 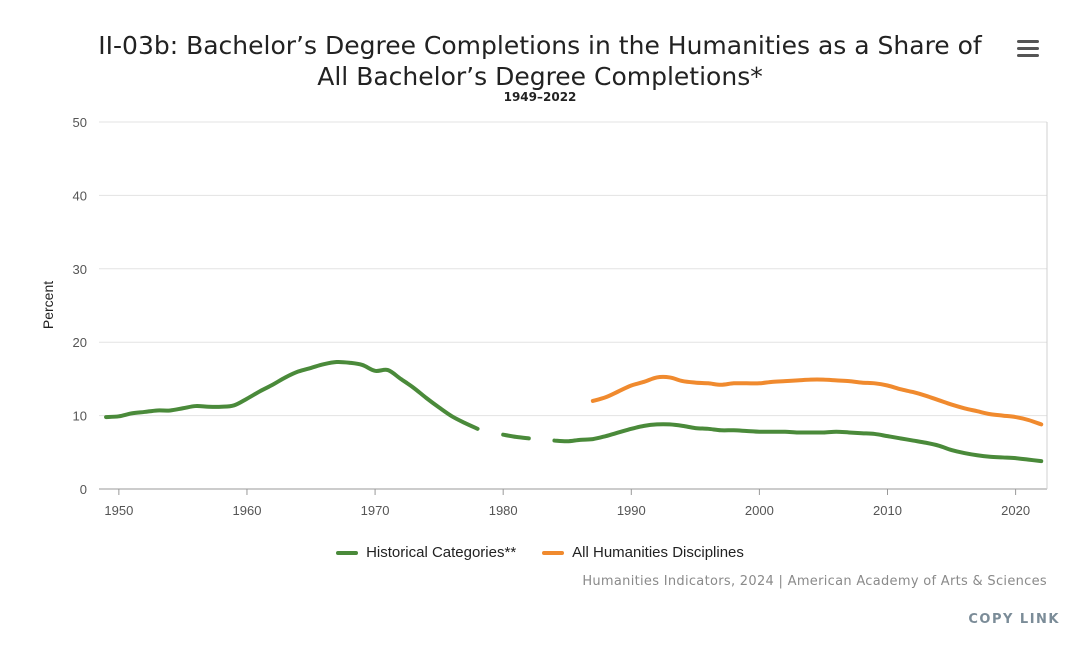 I want to click on legend-item-historical-categories: Historical Categories**, so click(x=426, y=552).